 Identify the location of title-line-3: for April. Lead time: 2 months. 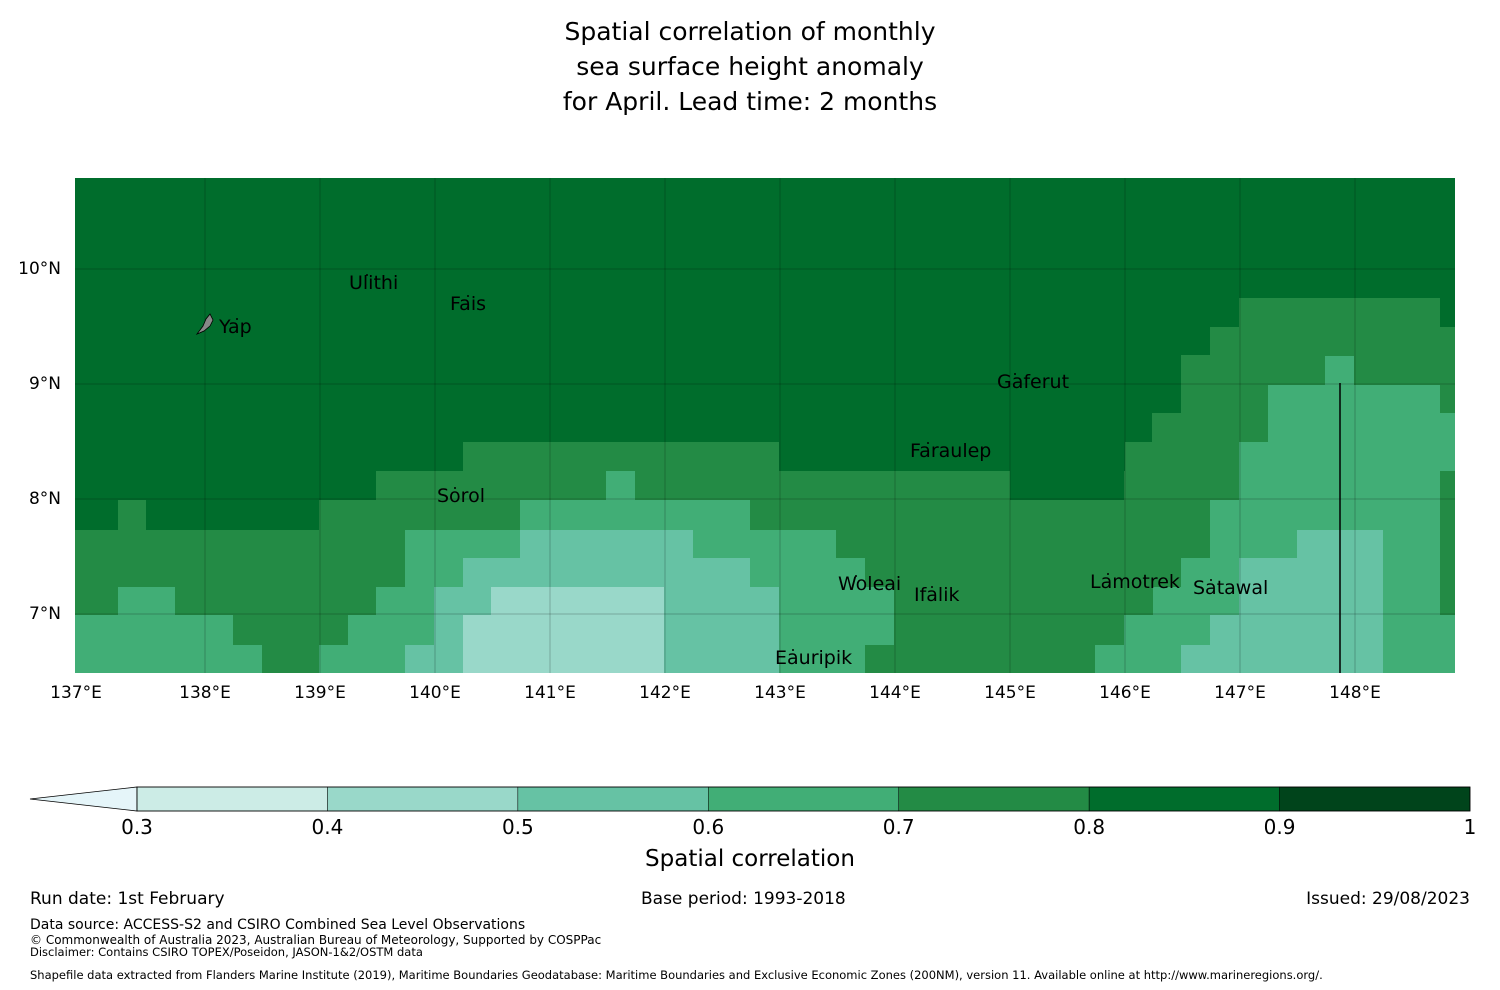
(750, 101).